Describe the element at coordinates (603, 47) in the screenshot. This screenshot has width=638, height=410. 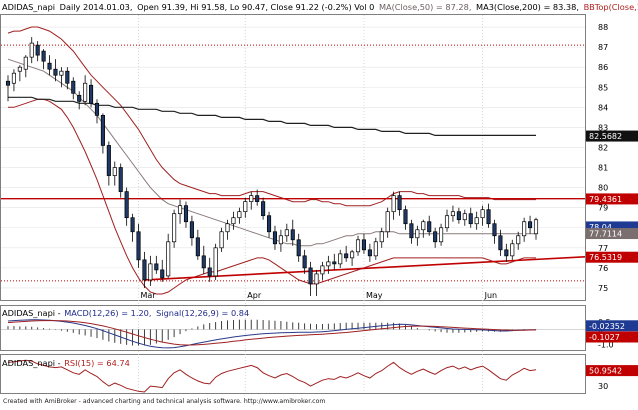
I see `price-tick-label: 87` at that location.